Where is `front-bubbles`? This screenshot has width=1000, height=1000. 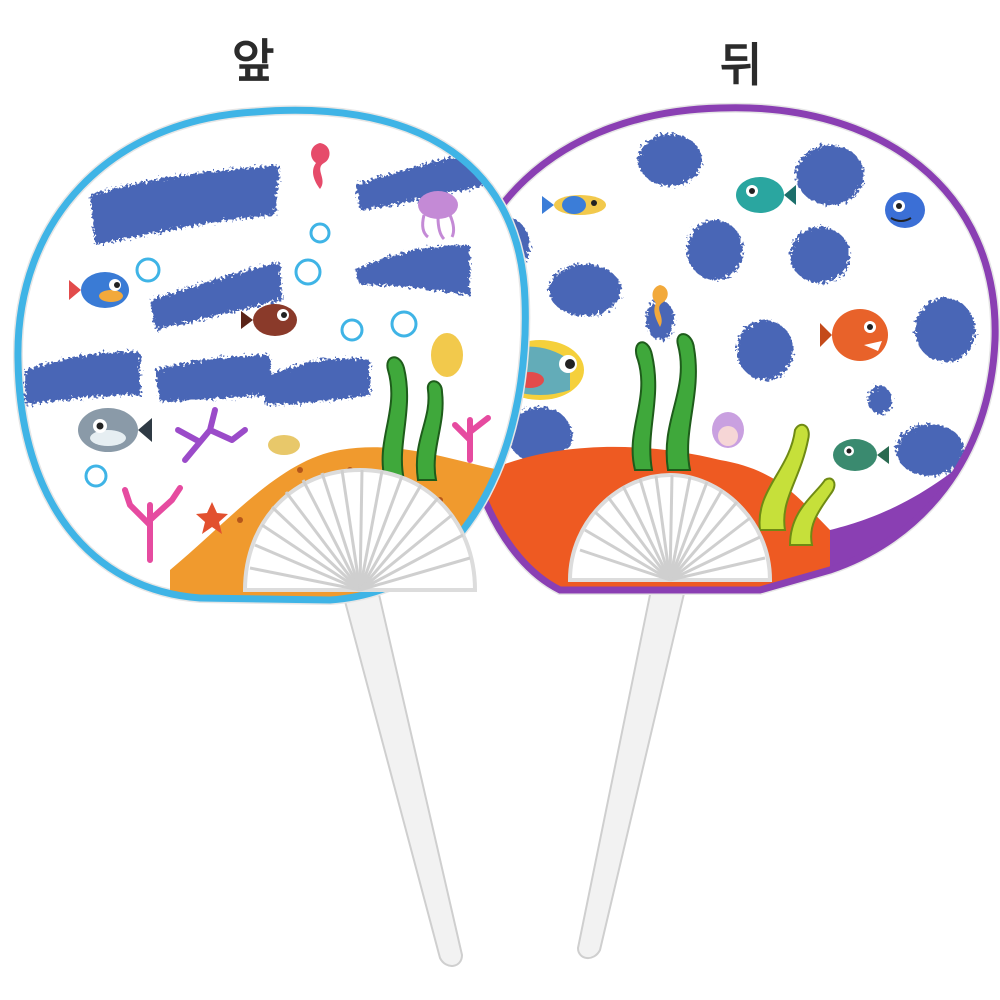 front-bubbles is located at coordinates (251, 355).